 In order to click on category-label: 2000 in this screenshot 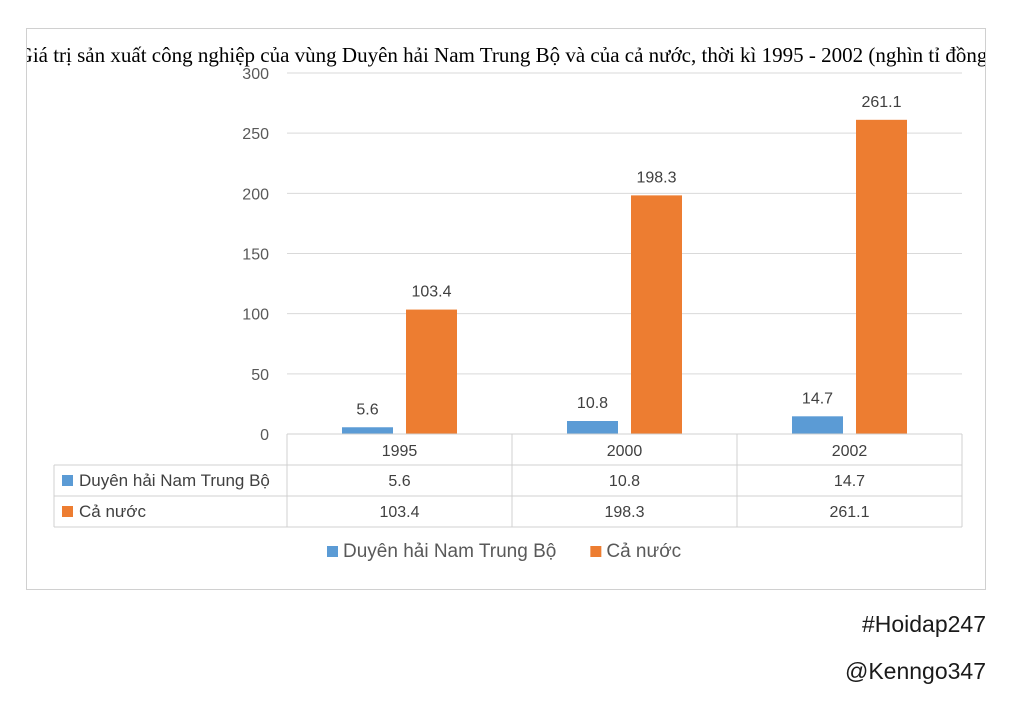, I will do `click(625, 451)`.